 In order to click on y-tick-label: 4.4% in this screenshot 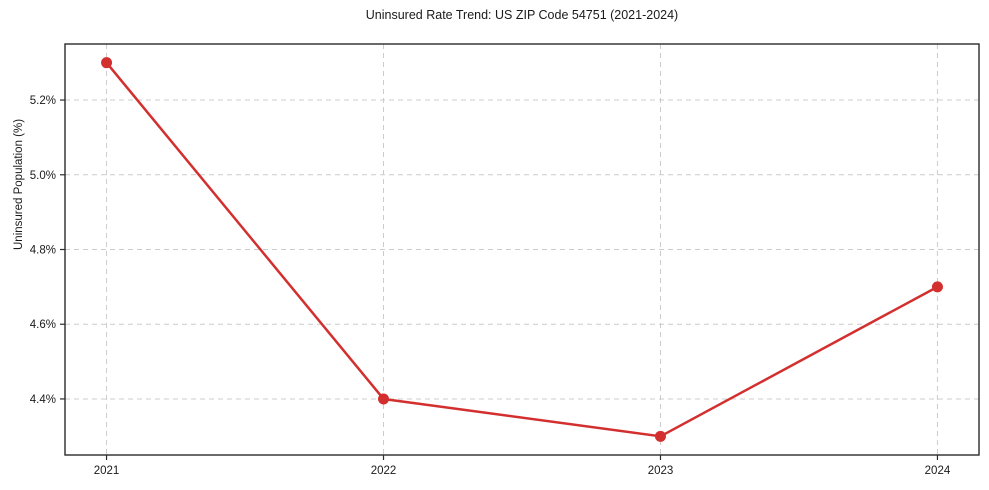, I will do `click(43, 400)`.